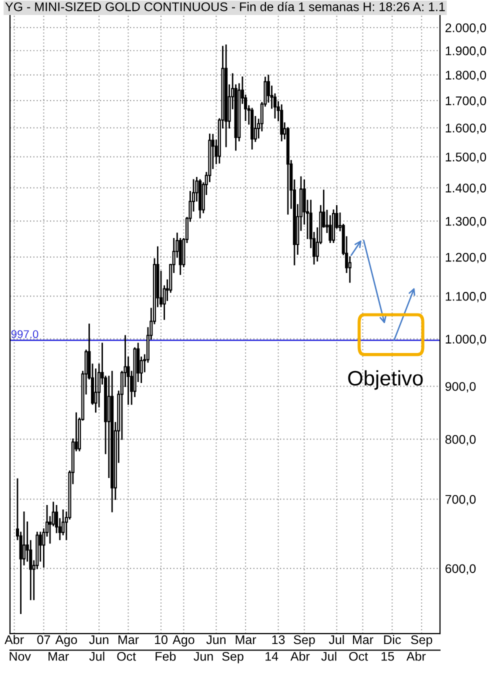 The height and width of the screenshot is (674, 500). I want to click on x-tick-label: 07, so click(43, 639).